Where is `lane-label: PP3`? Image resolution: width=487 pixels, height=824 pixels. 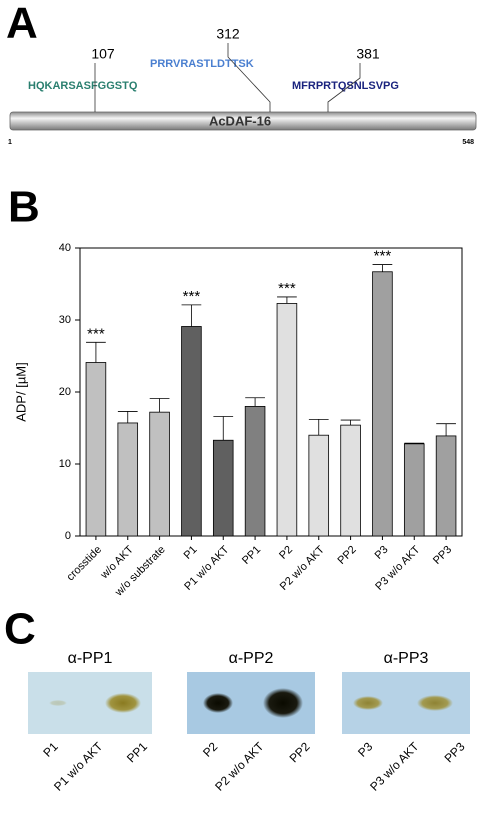 lane-label: PP3 is located at coordinates (455, 752).